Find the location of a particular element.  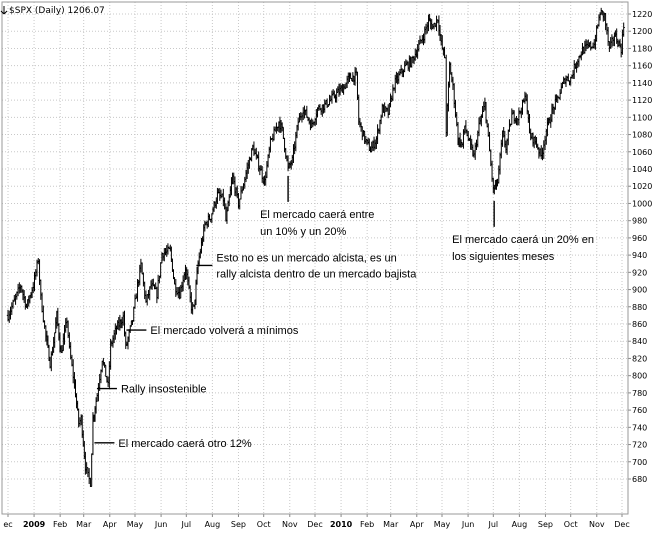

annotation: El mercado caerá otro 12% is located at coordinates (173, 444).